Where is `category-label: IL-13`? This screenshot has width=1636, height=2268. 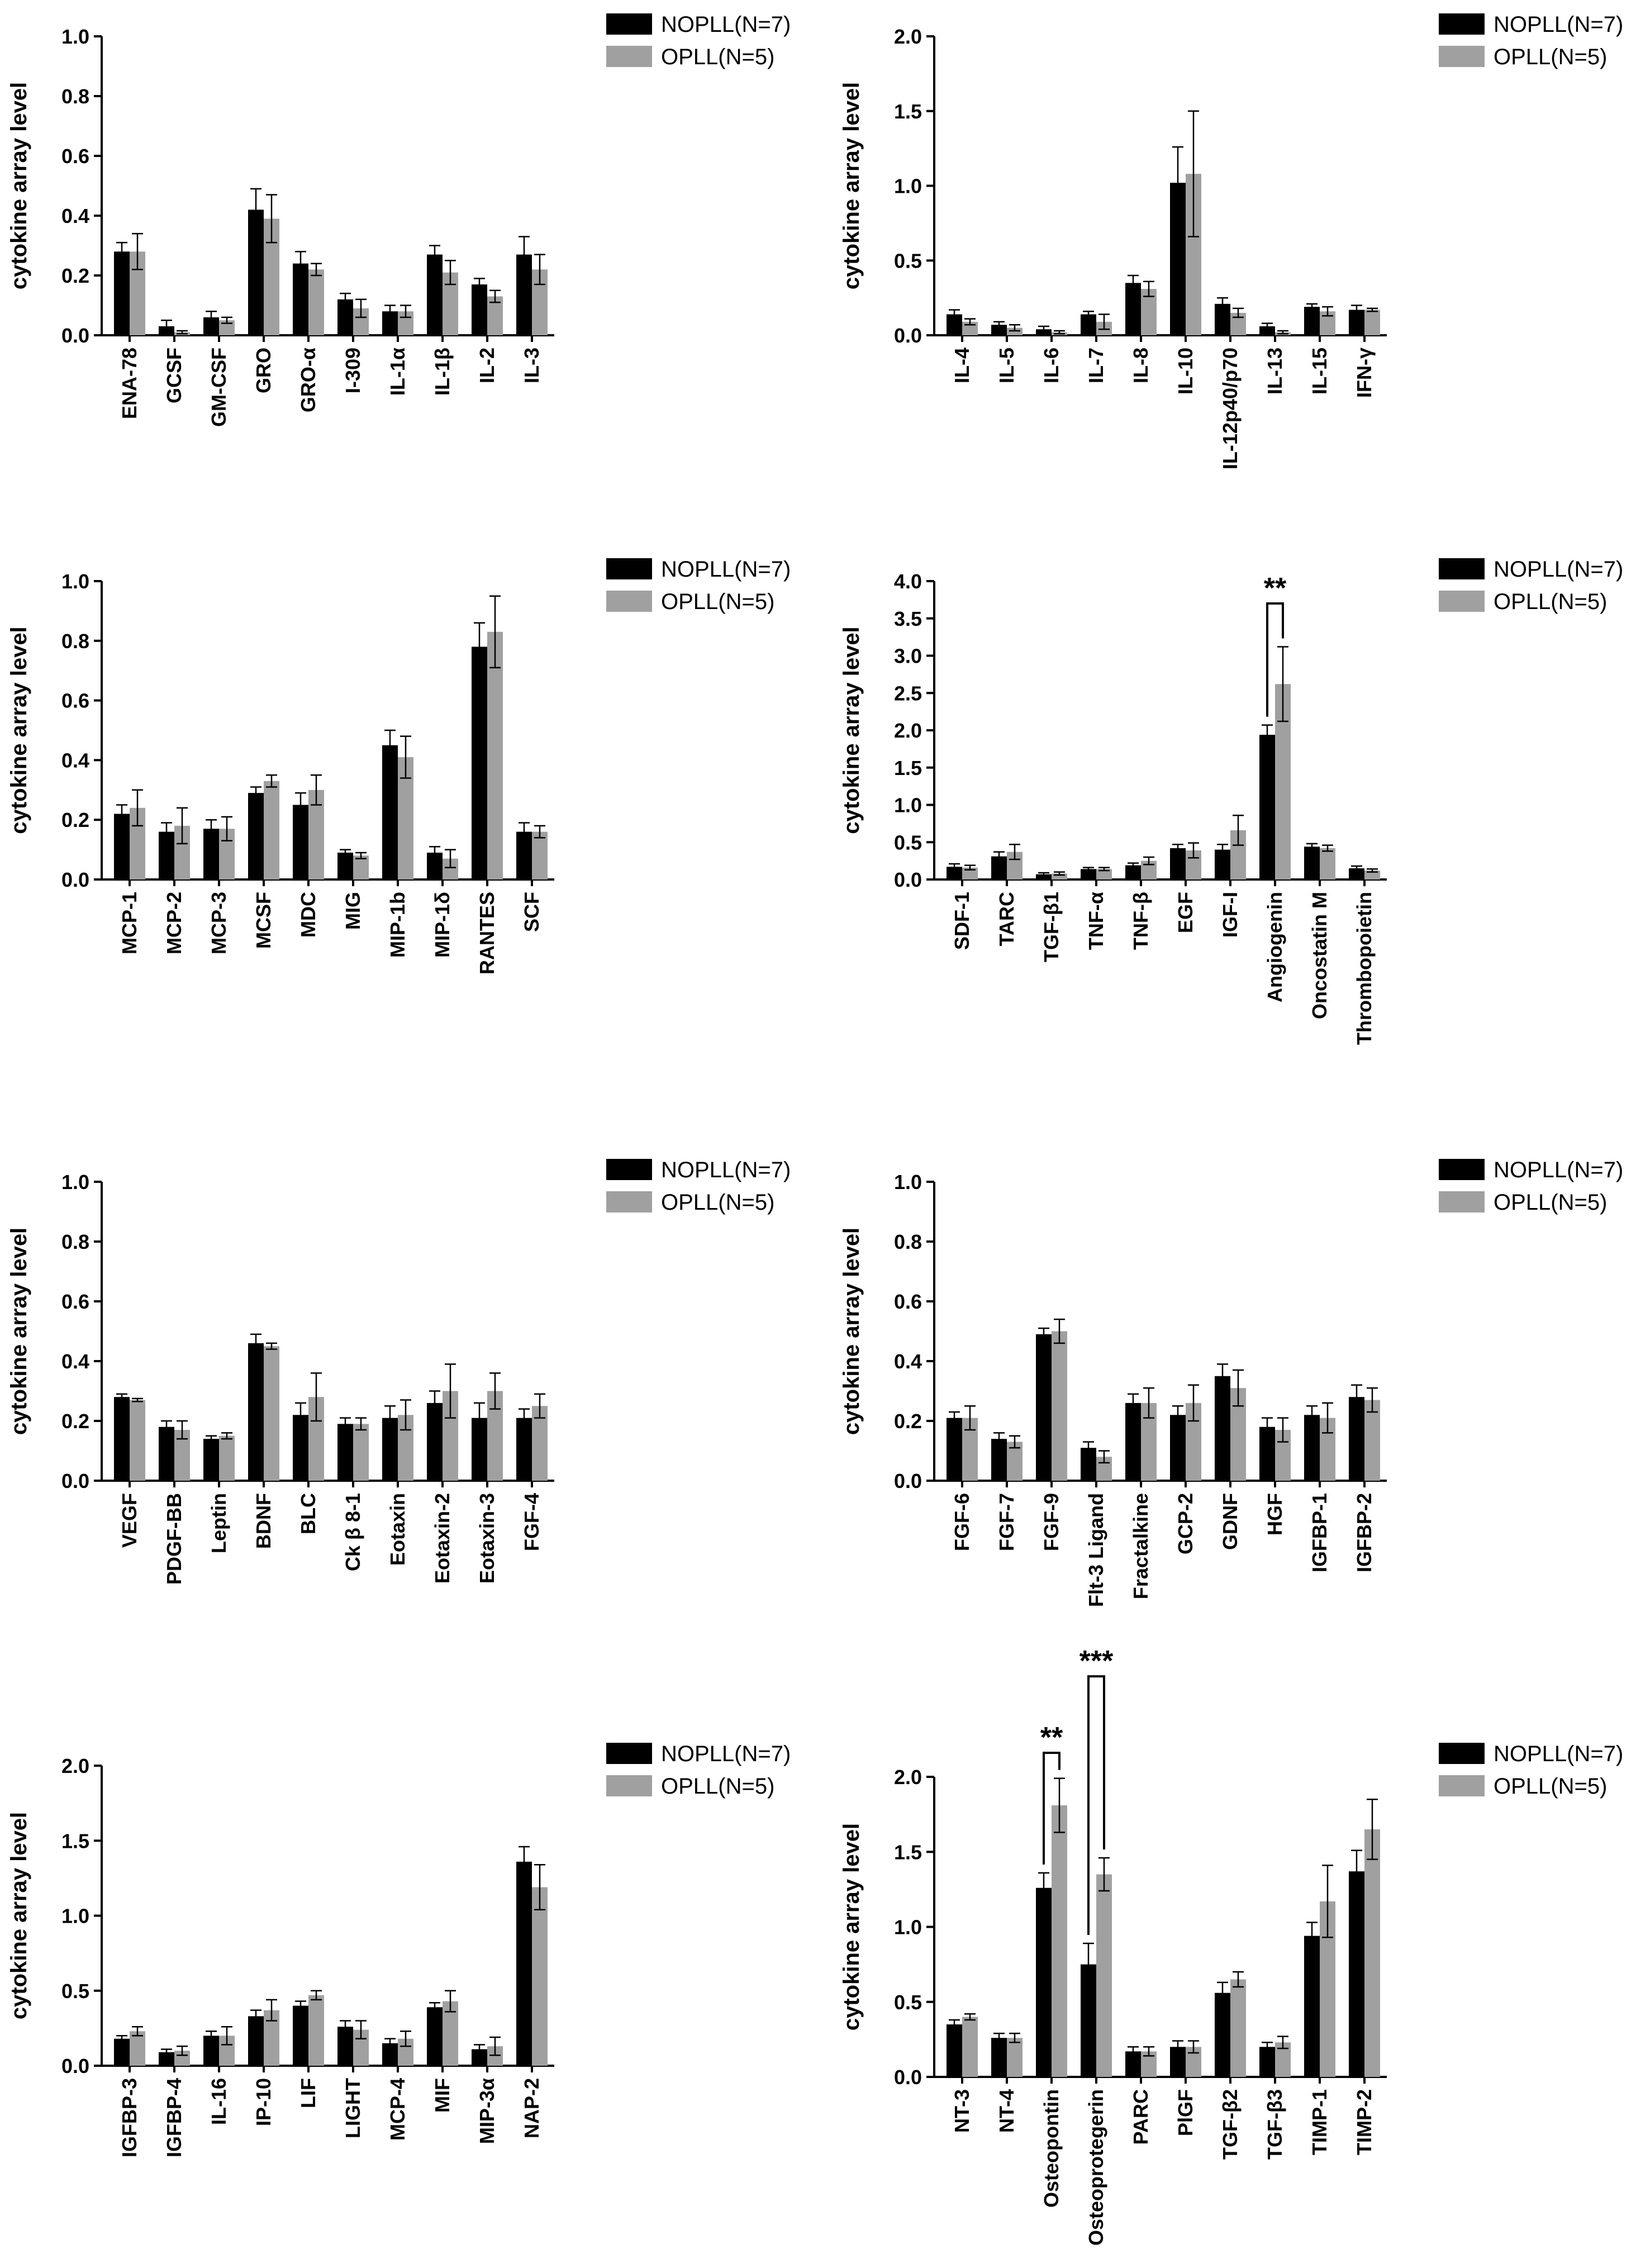 category-label: IL-13 is located at coordinates (1275, 371).